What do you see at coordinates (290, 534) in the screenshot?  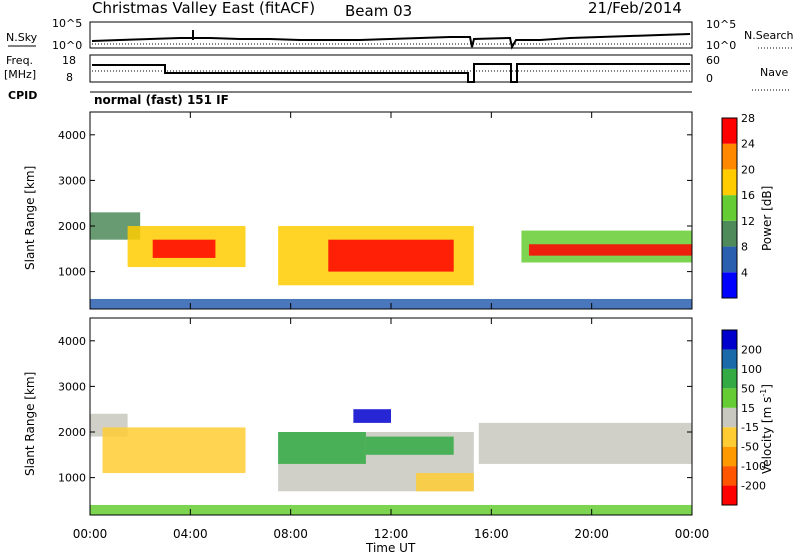 I see `x-tick-label: 08:00` at bounding box center [290, 534].